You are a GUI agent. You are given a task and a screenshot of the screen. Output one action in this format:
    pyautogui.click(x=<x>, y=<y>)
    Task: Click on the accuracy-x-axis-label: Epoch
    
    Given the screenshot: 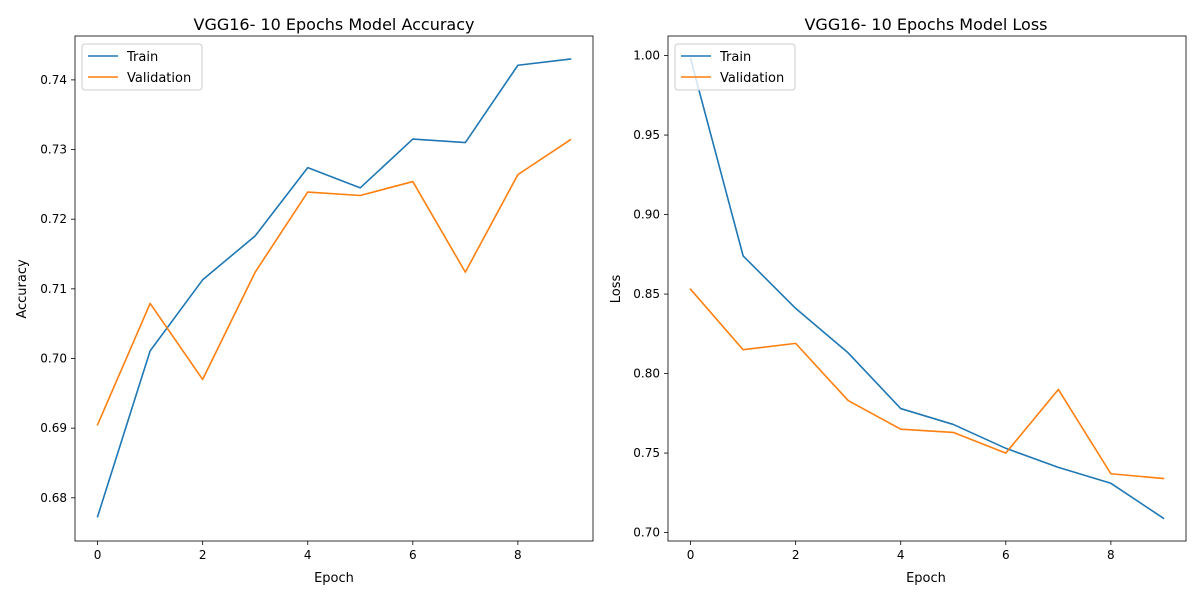 What is the action you would take?
    pyautogui.click(x=334, y=578)
    